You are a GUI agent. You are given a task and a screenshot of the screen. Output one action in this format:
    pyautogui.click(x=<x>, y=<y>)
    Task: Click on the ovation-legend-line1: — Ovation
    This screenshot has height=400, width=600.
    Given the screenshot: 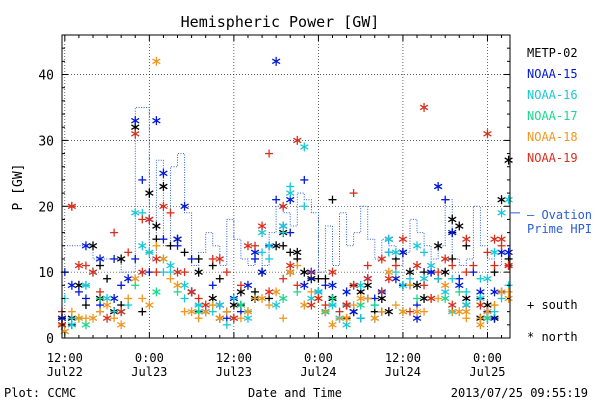 What is the action you would take?
    pyautogui.click(x=559, y=215)
    